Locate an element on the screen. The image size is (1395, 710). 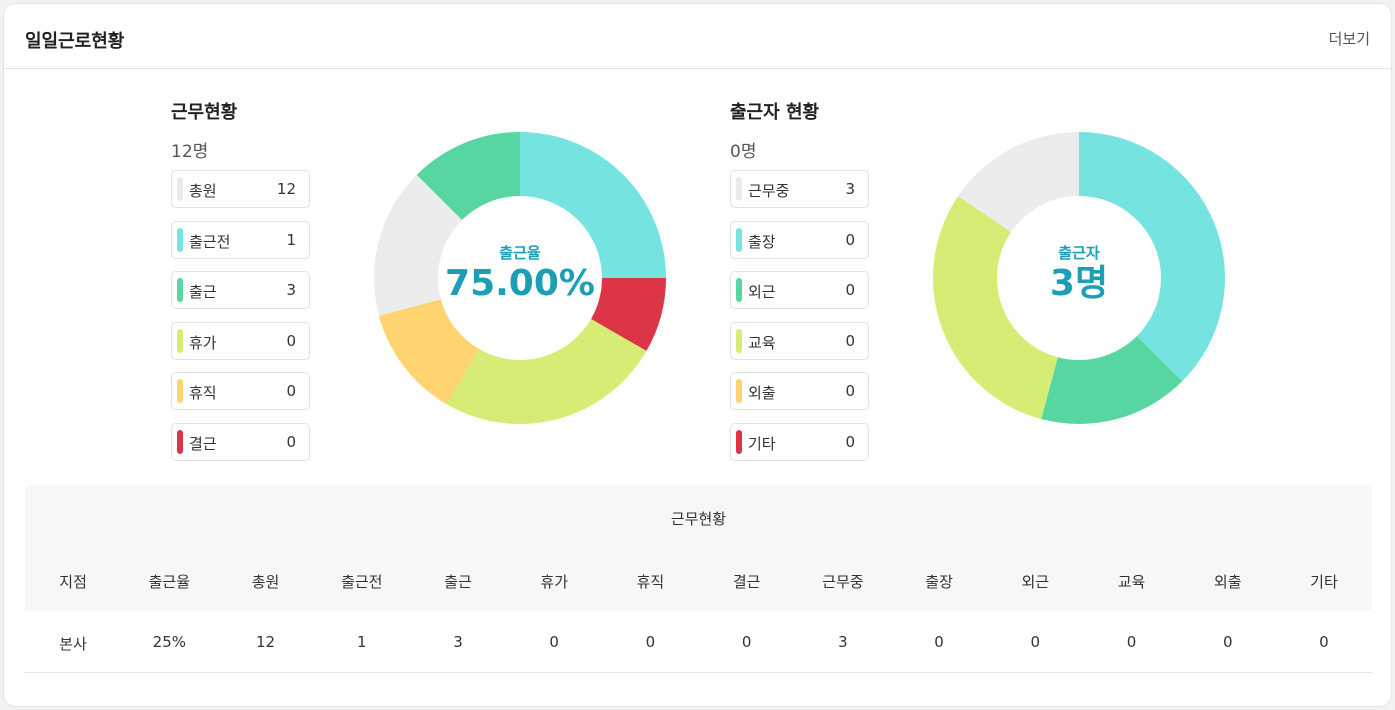
legend-label: 결근 is located at coordinates (203, 443).